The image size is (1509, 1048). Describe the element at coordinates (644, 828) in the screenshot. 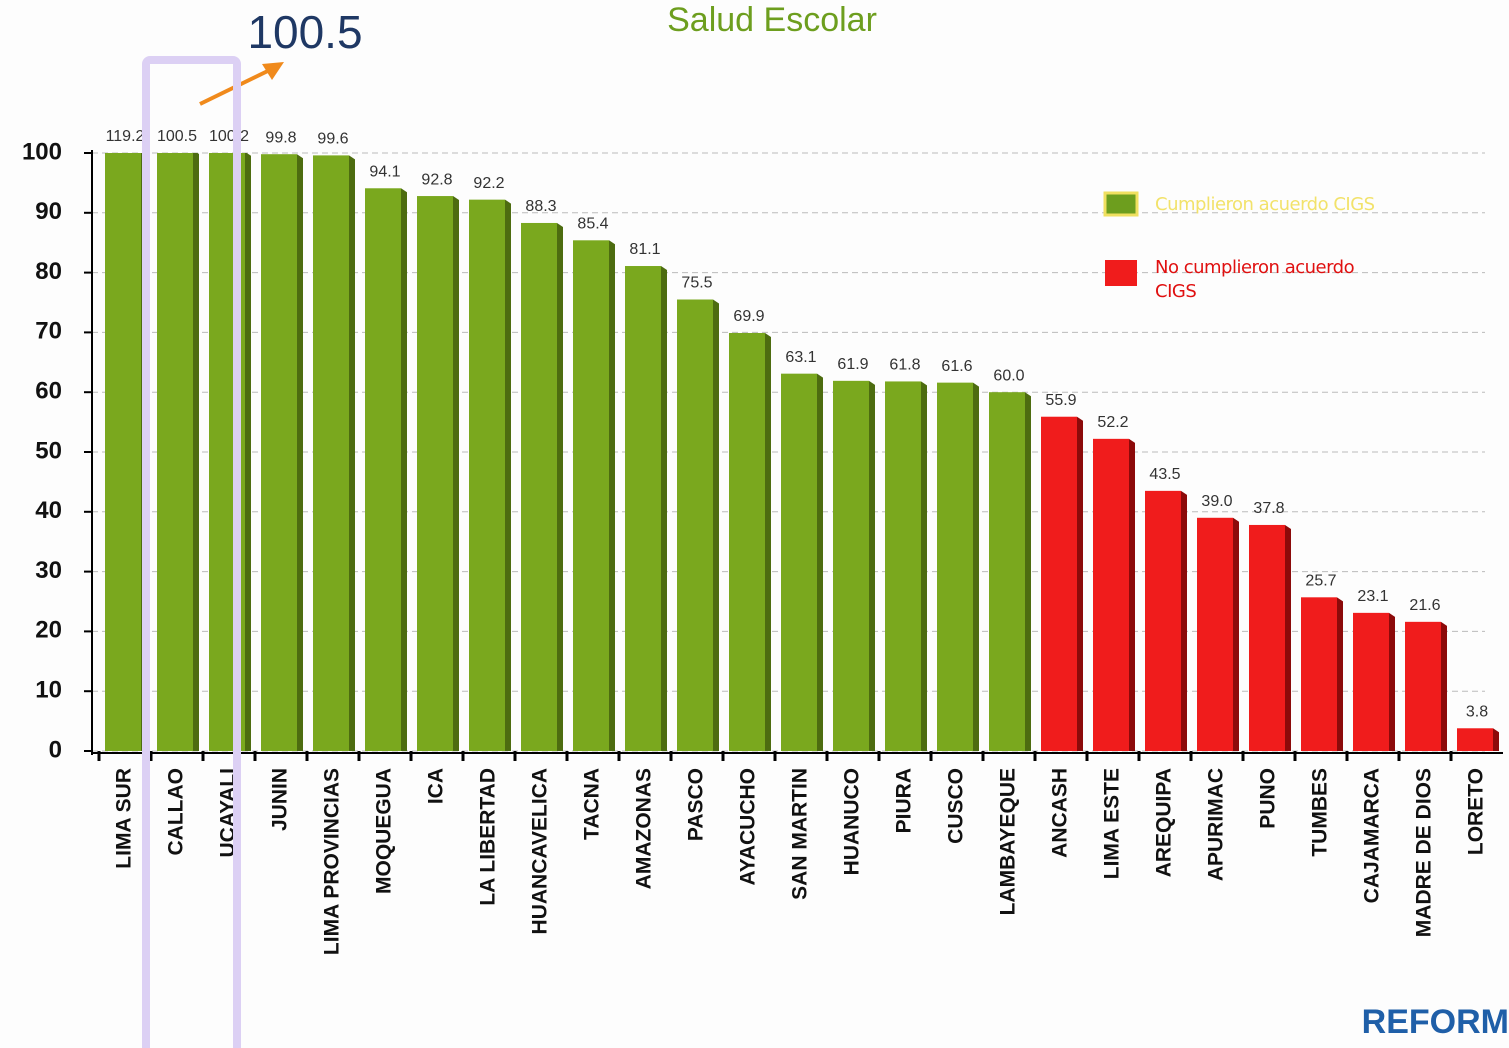

I see `x-tick-label: AMAZONAS` at that location.